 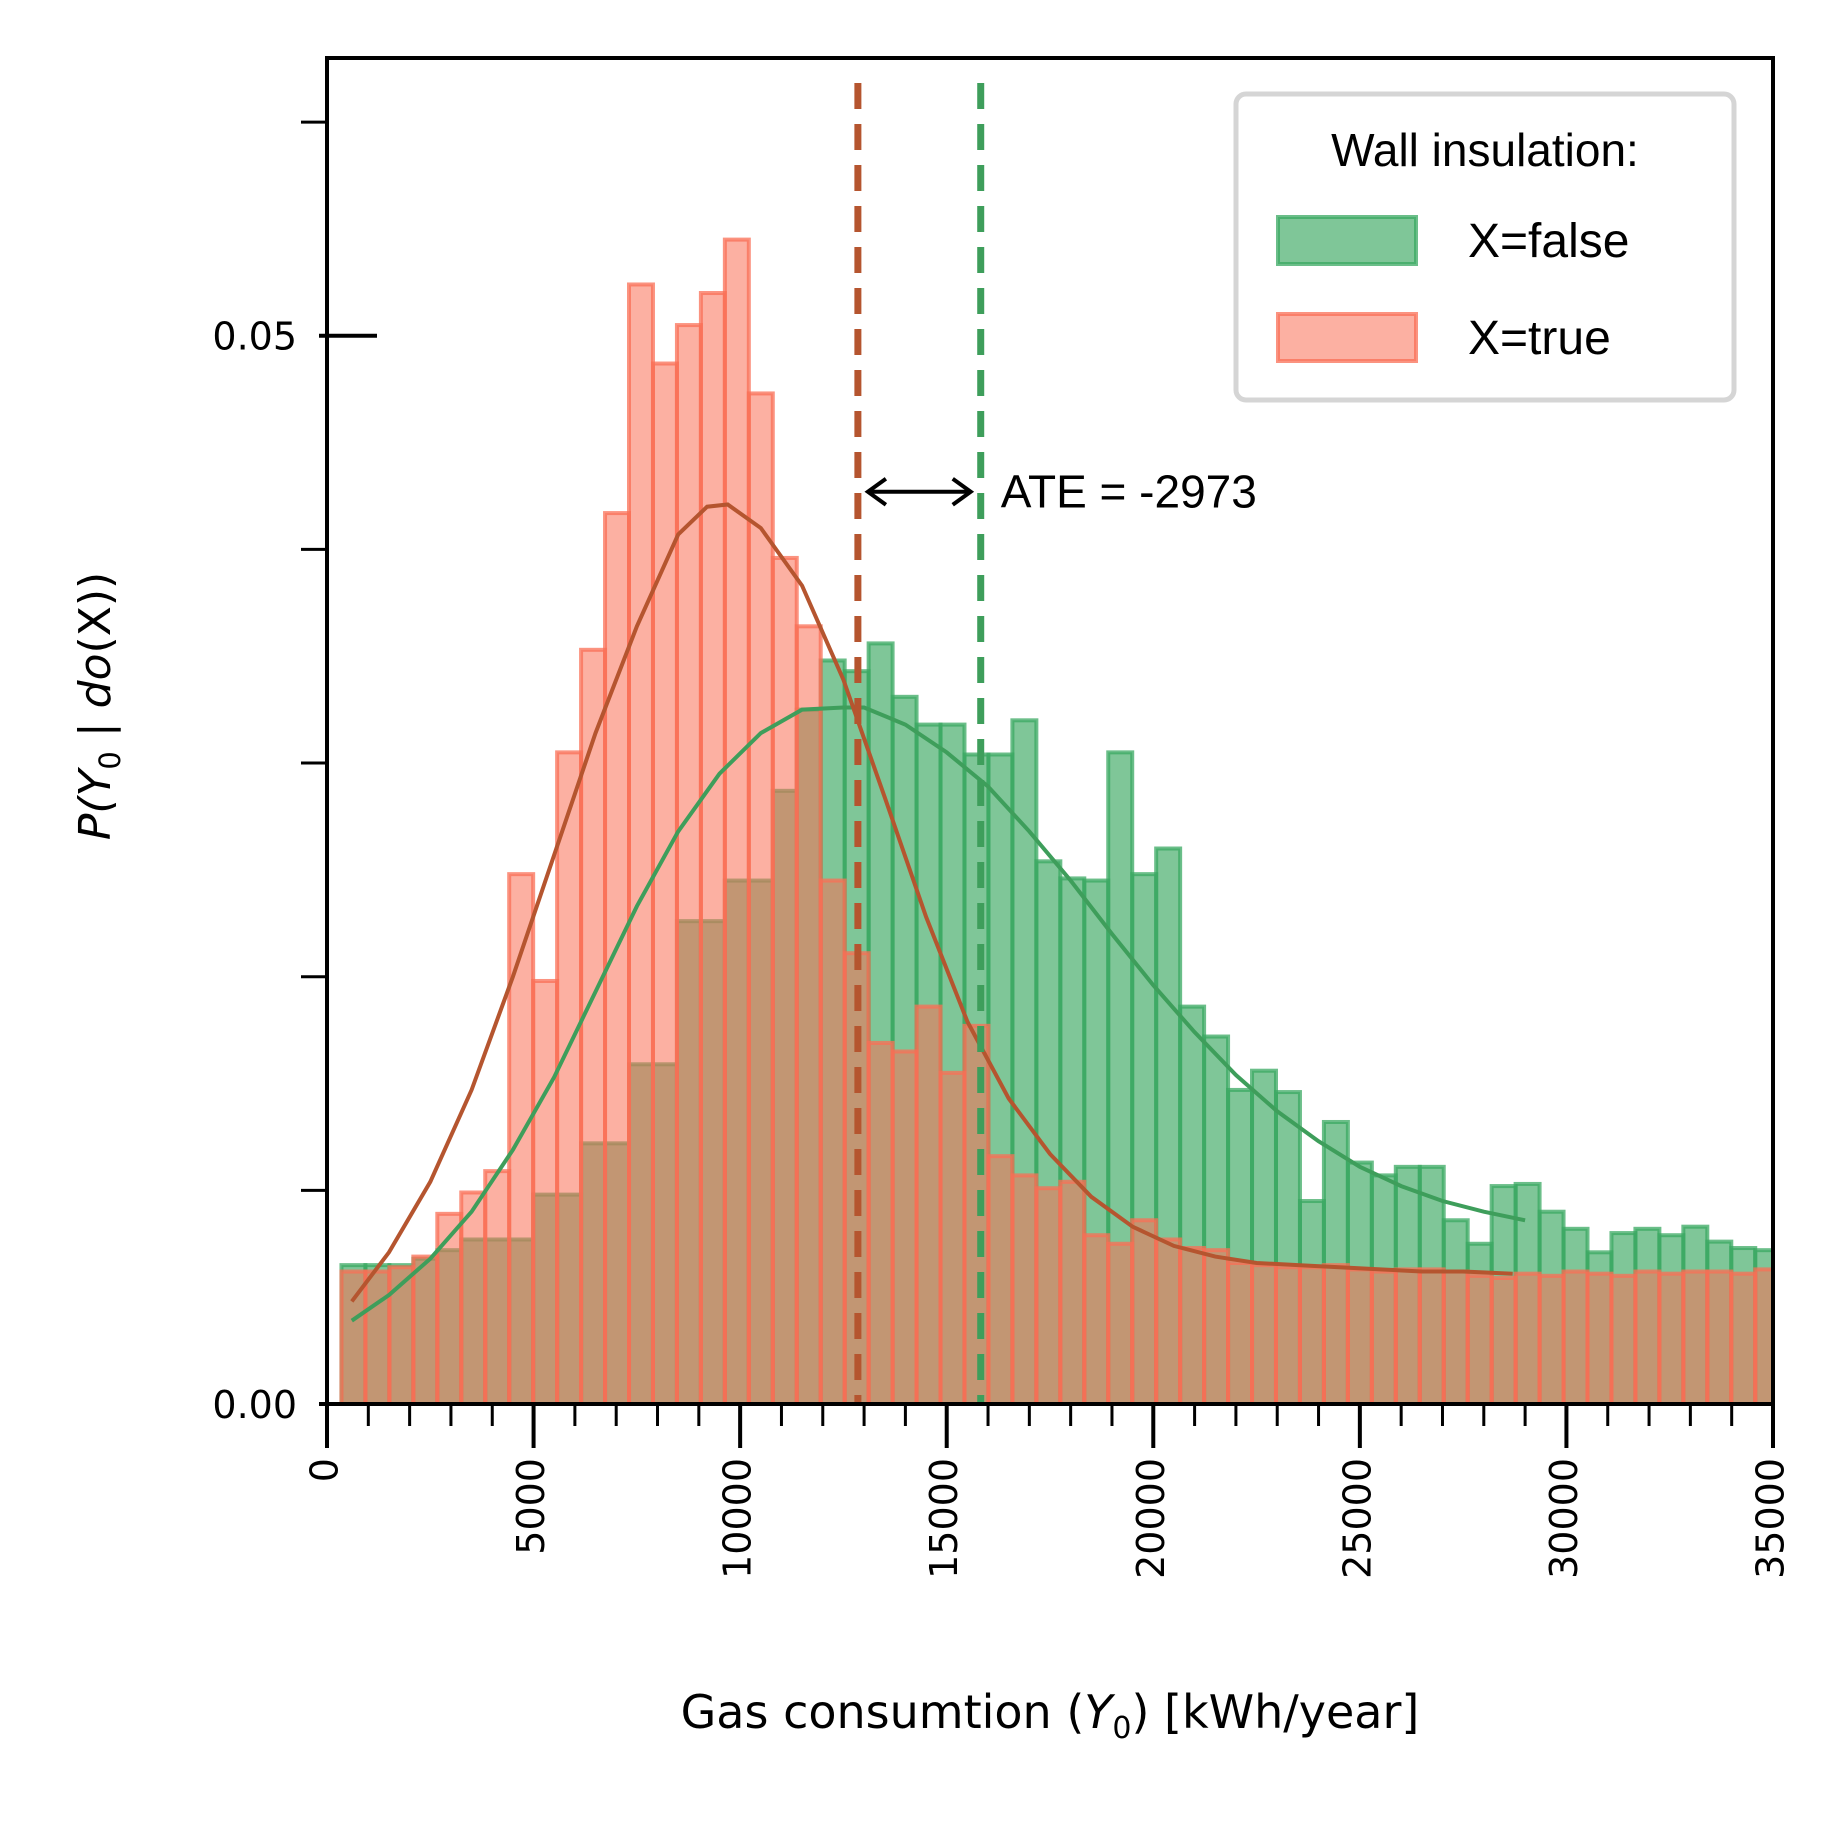 I want to click on x-tick-label: 5000, so click(x=531, y=1506).